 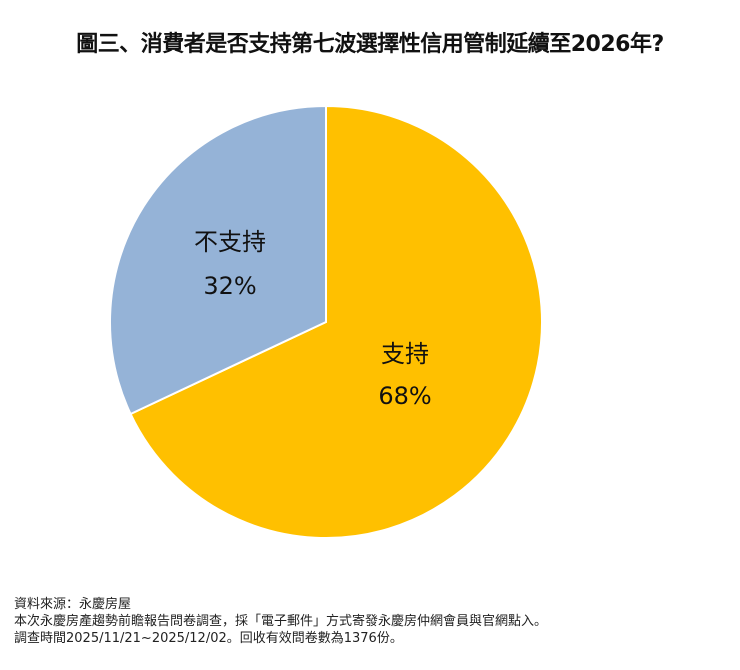 What do you see at coordinates (230, 286) in the screenshot?
I see `not-support-percent: 32%` at bounding box center [230, 286].